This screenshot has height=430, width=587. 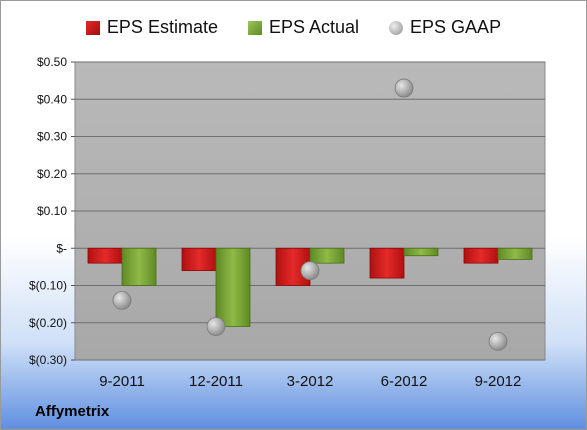 What do you see at coordinates (48, 323) in the screenshot?
I see `y-tick-label: $(0.20)` at bounding box center [48, 323].